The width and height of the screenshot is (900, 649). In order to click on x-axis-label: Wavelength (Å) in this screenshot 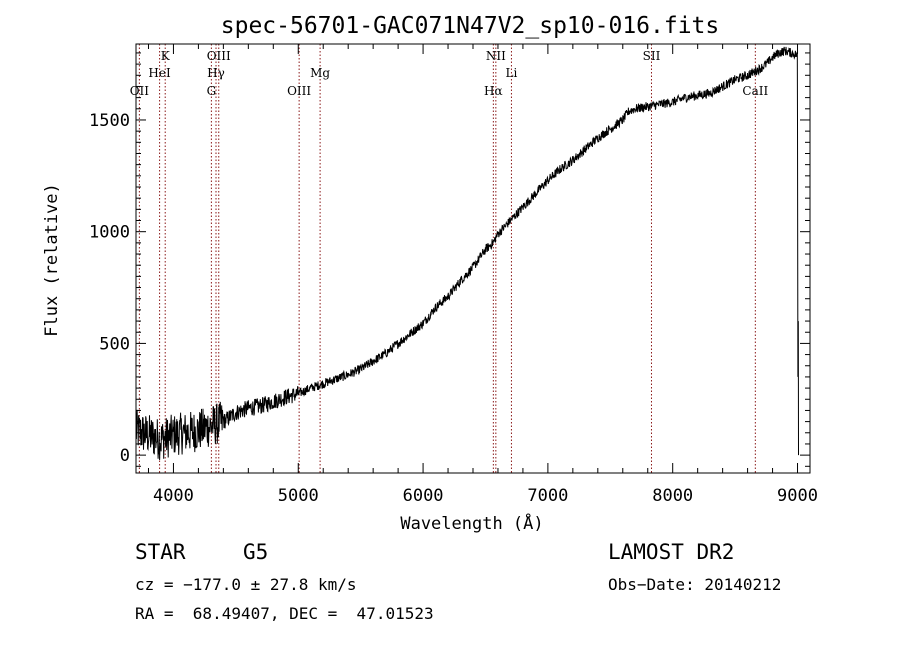, I will do `click(471, 523)`.